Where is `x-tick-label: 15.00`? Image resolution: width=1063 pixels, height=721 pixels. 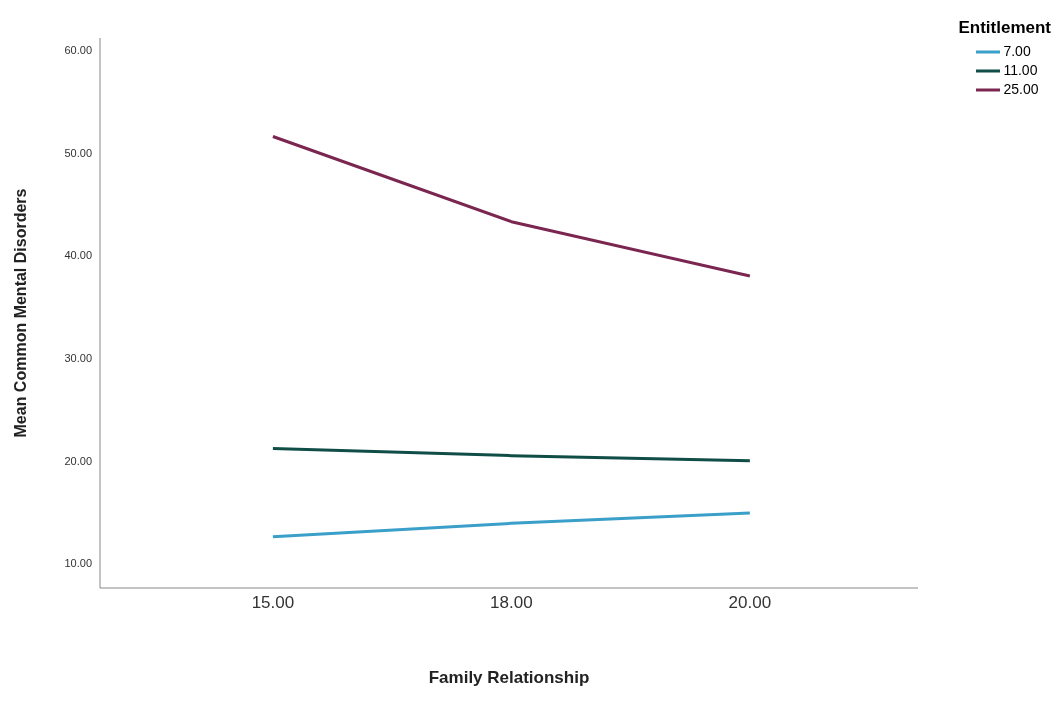 x-tick-label: 15.00 is located at coordinates (273, 603).